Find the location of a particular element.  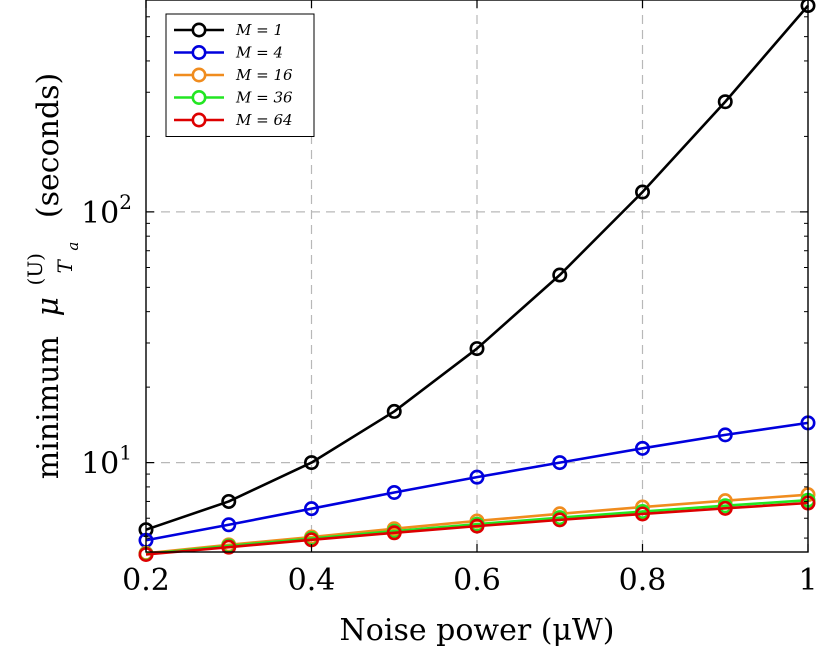

y-axis-title-symbol: μ is located at coordinates (48, 307).